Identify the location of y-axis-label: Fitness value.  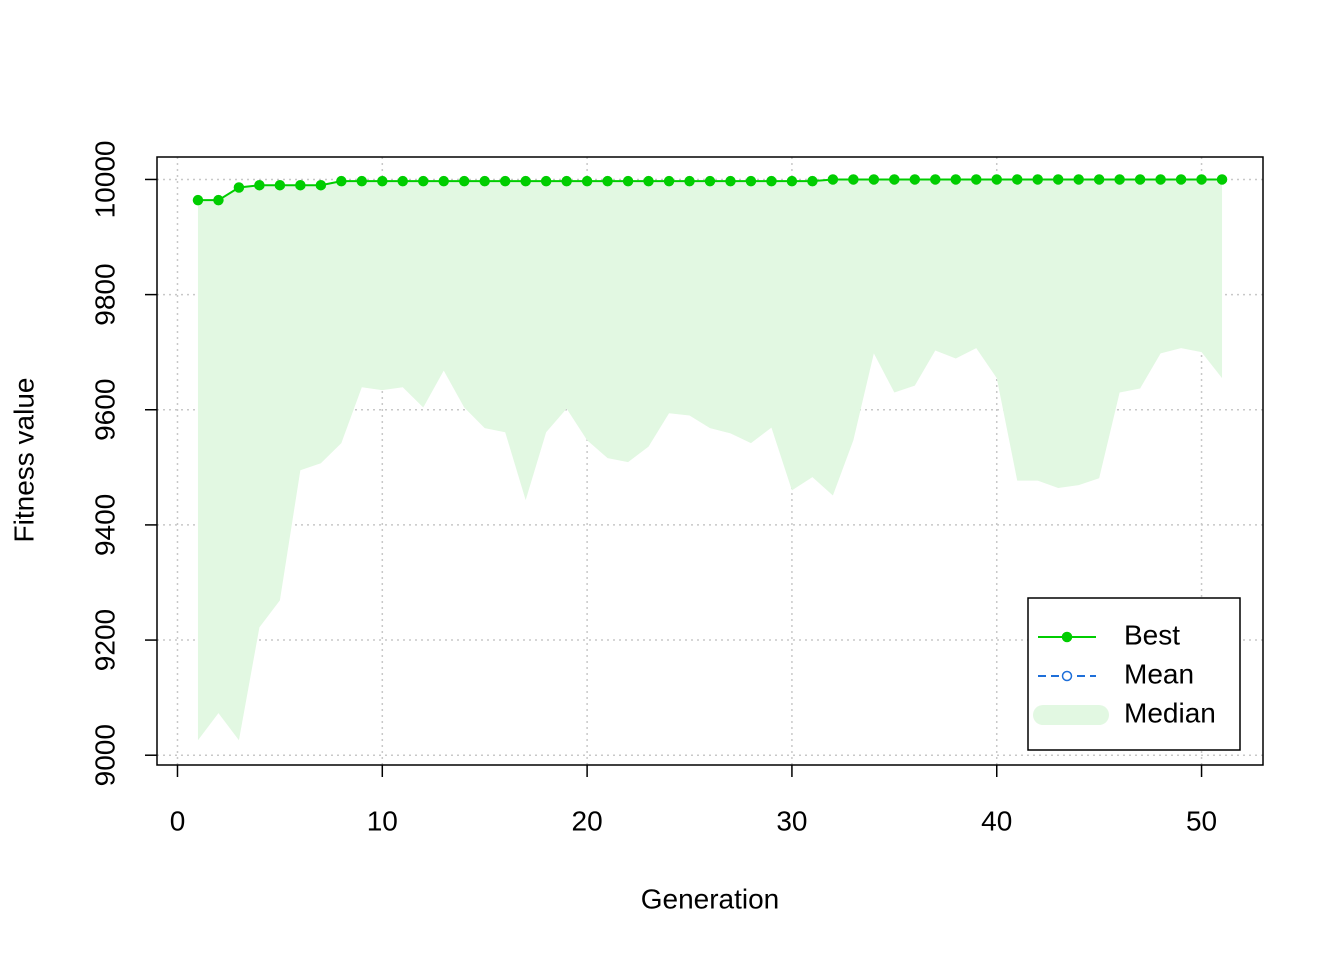
(23, 460).